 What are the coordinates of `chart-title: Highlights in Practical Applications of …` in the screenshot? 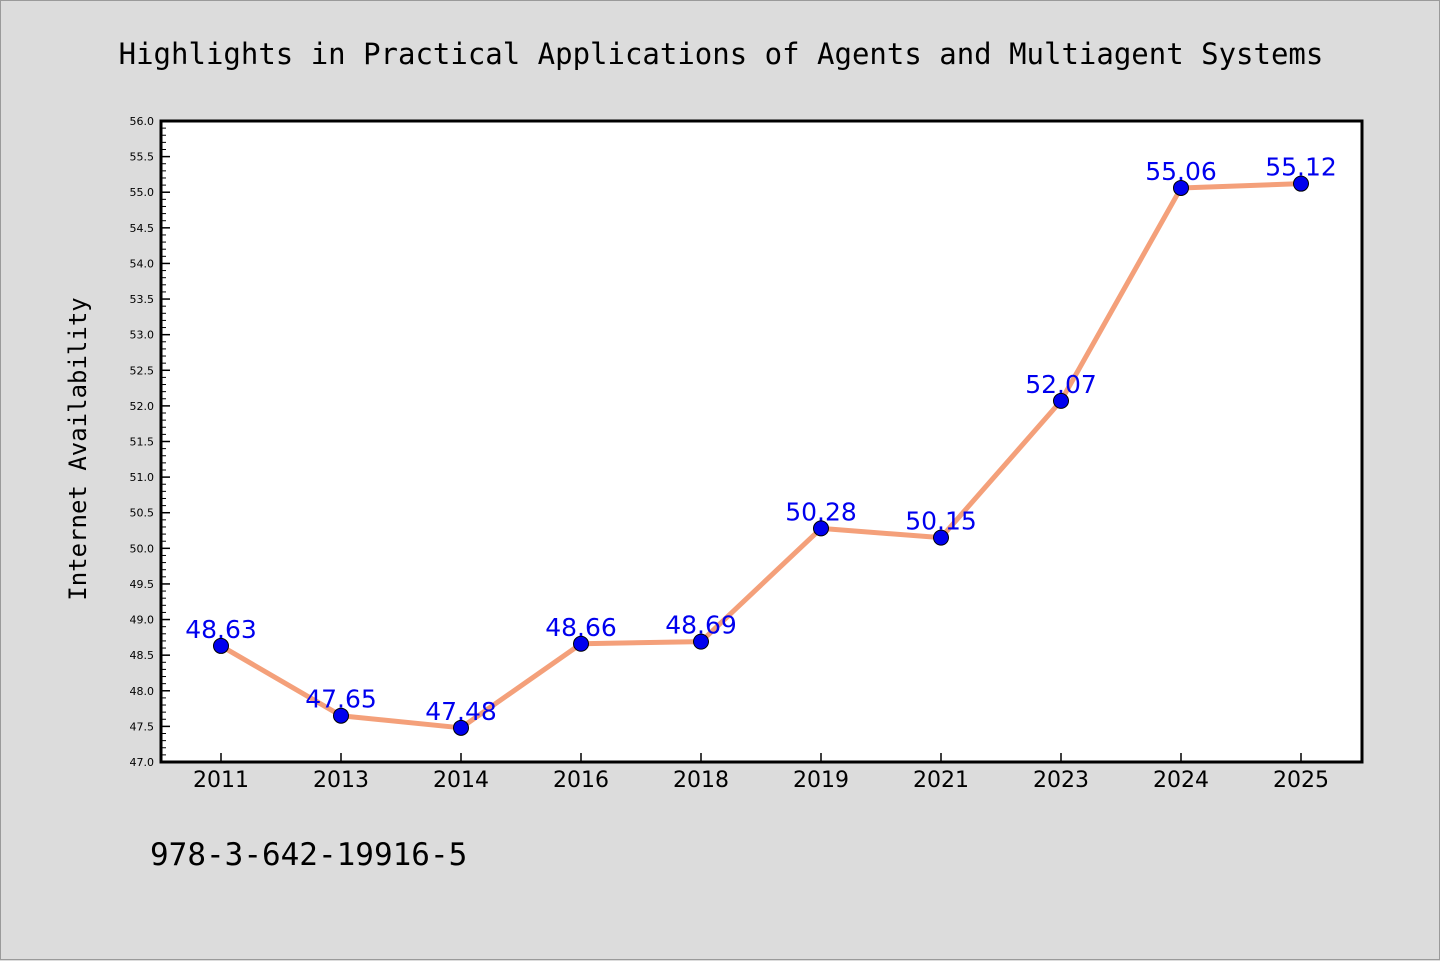 It's located at (721, 54).